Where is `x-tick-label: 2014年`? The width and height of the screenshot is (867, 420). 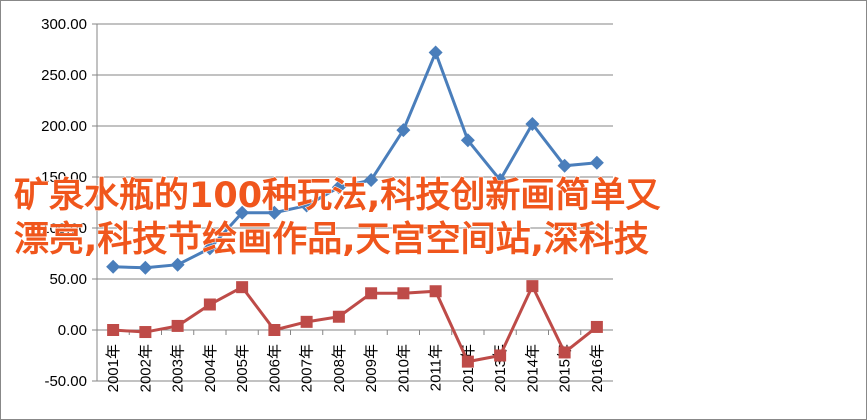
x-tick-label: 2014年 is located at coordinates (532, 368).